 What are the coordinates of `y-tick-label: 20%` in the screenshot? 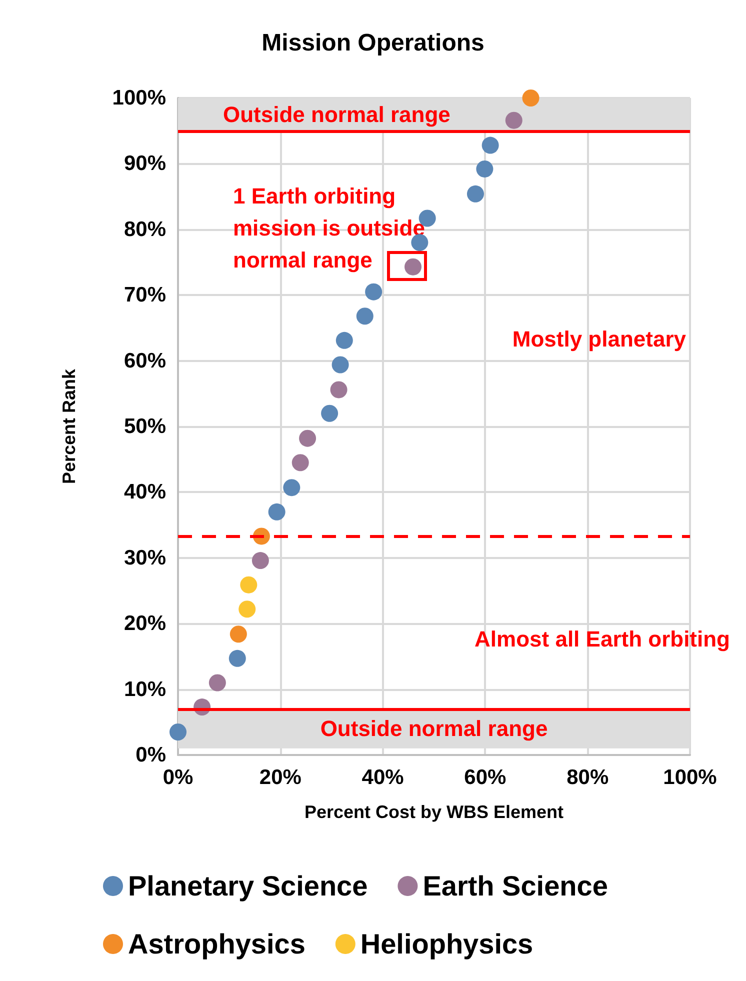 It's located at (145, 624).